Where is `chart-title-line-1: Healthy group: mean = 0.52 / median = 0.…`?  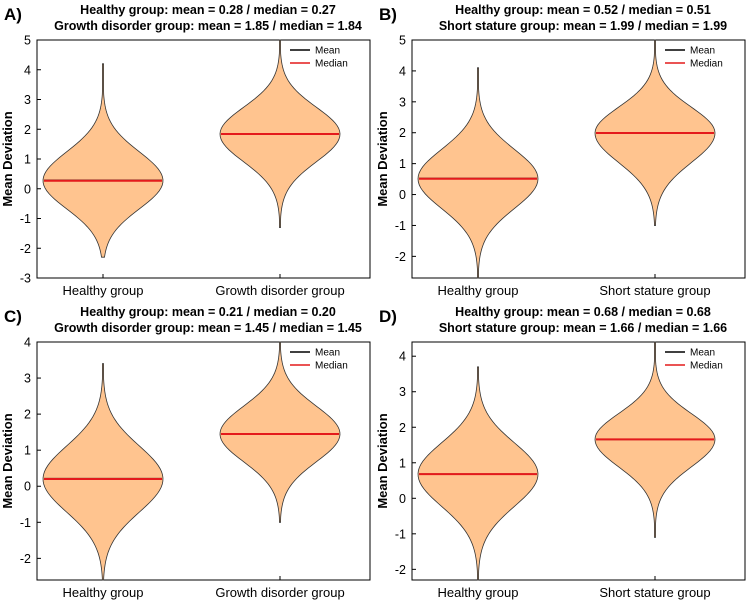
chart-title-line-1: Healthy group: mean = 0.52 / median = 0.… is located at coordinates (583, 10).